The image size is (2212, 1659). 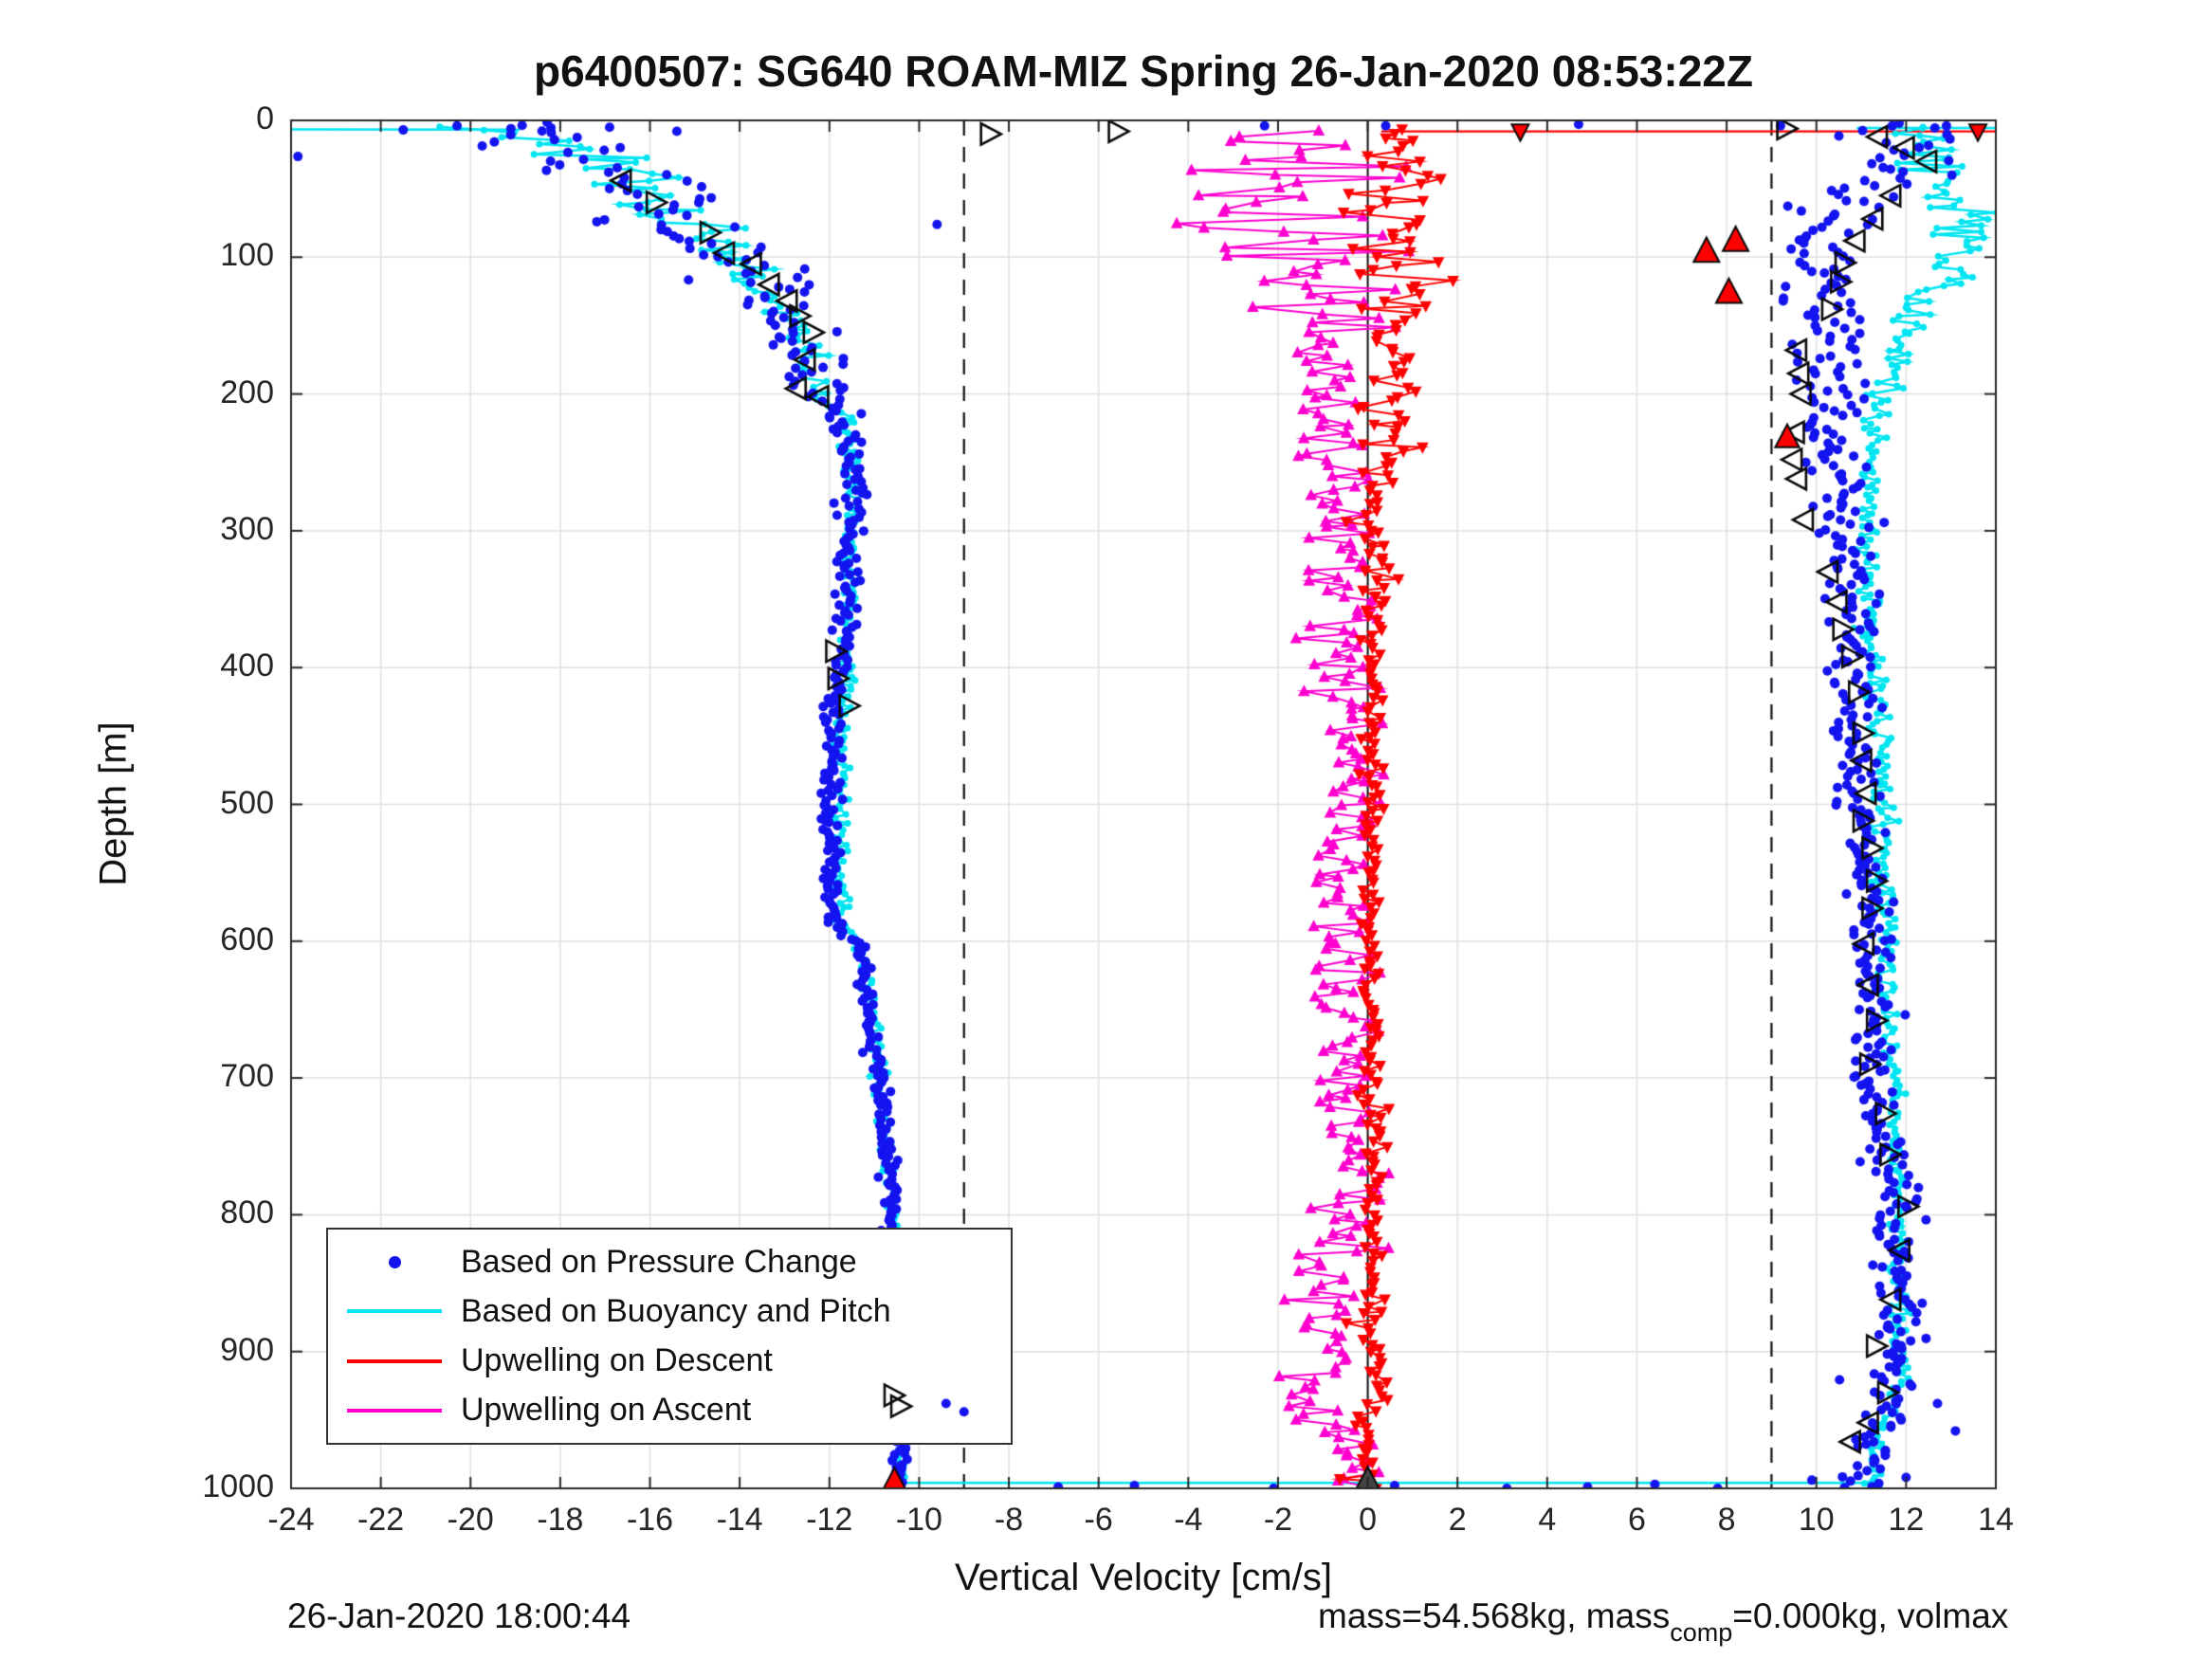 I want to click on x-tick-label: 8, so click(x=1726, y=1520).